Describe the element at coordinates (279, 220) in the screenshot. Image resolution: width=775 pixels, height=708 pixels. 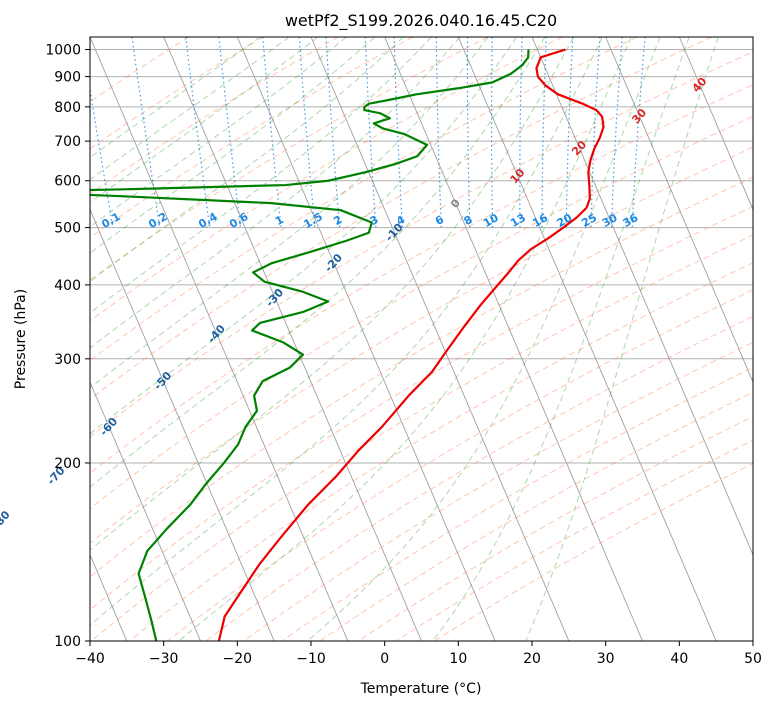
I see `mixing-ratio-label: 1` at that location.